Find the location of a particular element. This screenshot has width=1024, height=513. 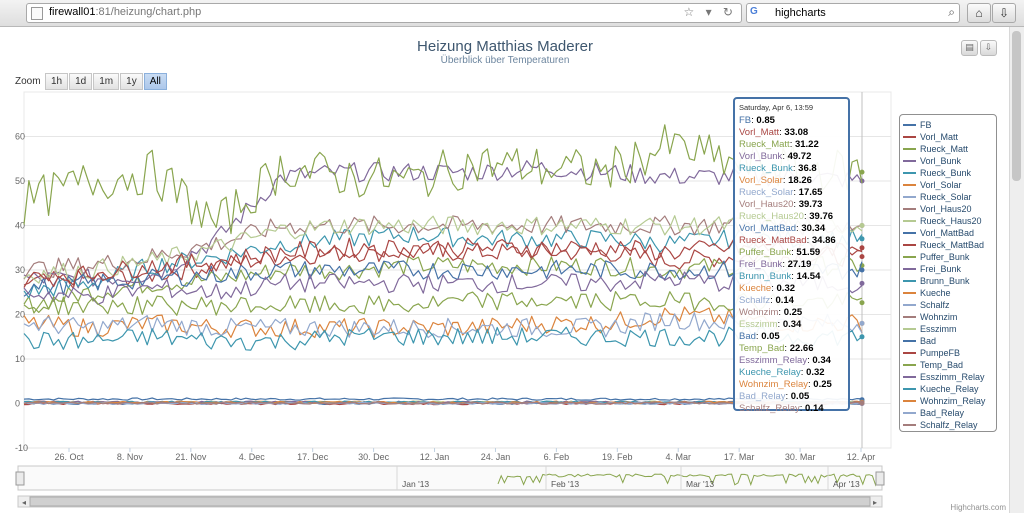

legend-item: Wohnzim is located at coordinates (949, 317).